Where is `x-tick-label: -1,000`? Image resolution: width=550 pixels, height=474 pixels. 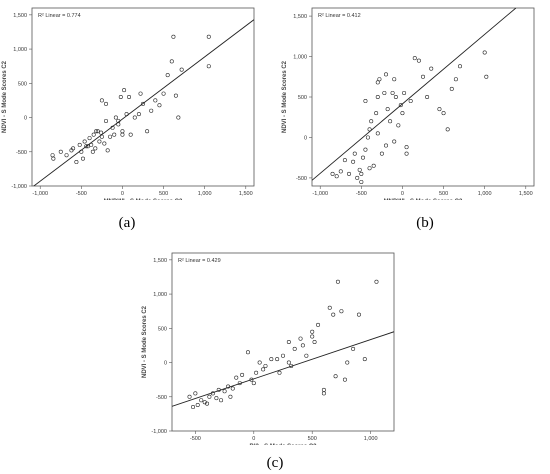 x-tick-label: -1,000 is located at coordinates (40, 194).